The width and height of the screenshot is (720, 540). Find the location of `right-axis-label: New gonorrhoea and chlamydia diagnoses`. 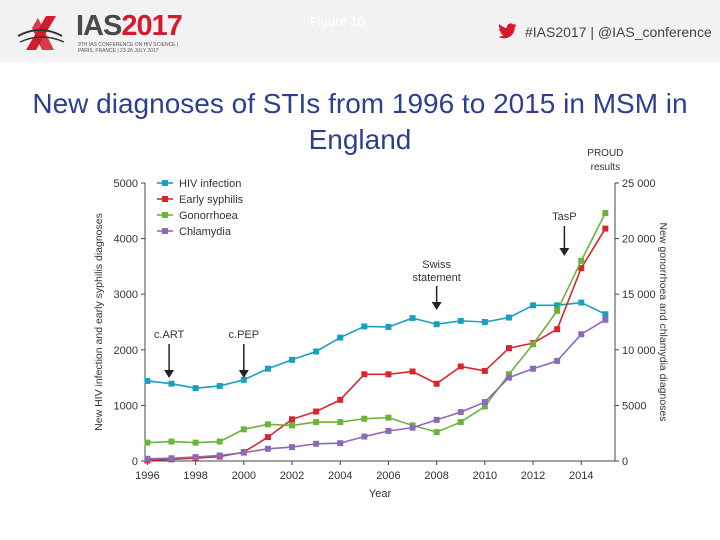

right-axis-label: New gonorrhoea and chlamydia diagnoses is located at coordinates (663, 321).